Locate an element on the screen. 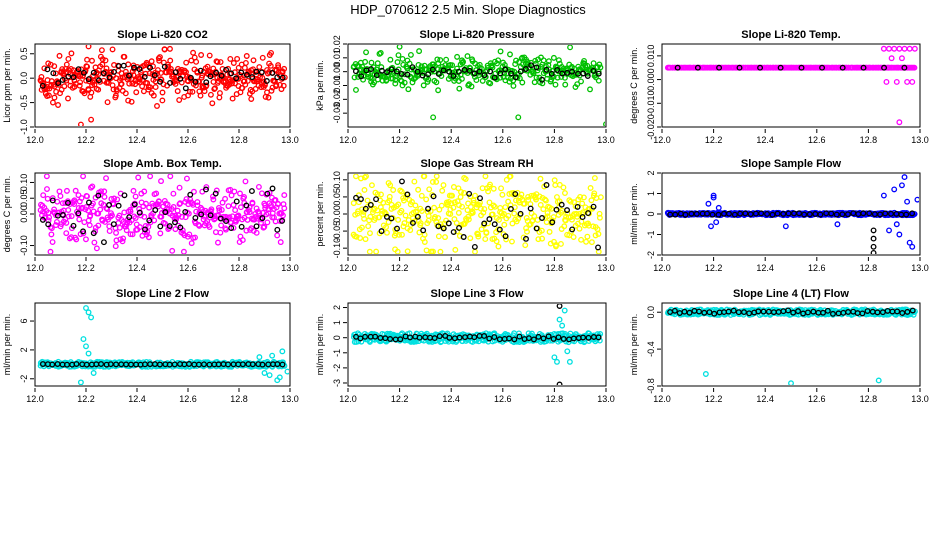 The height and width of the screenshot is (540, 936). x-tick-label: 13.0 is located at coordinates (290, 268).